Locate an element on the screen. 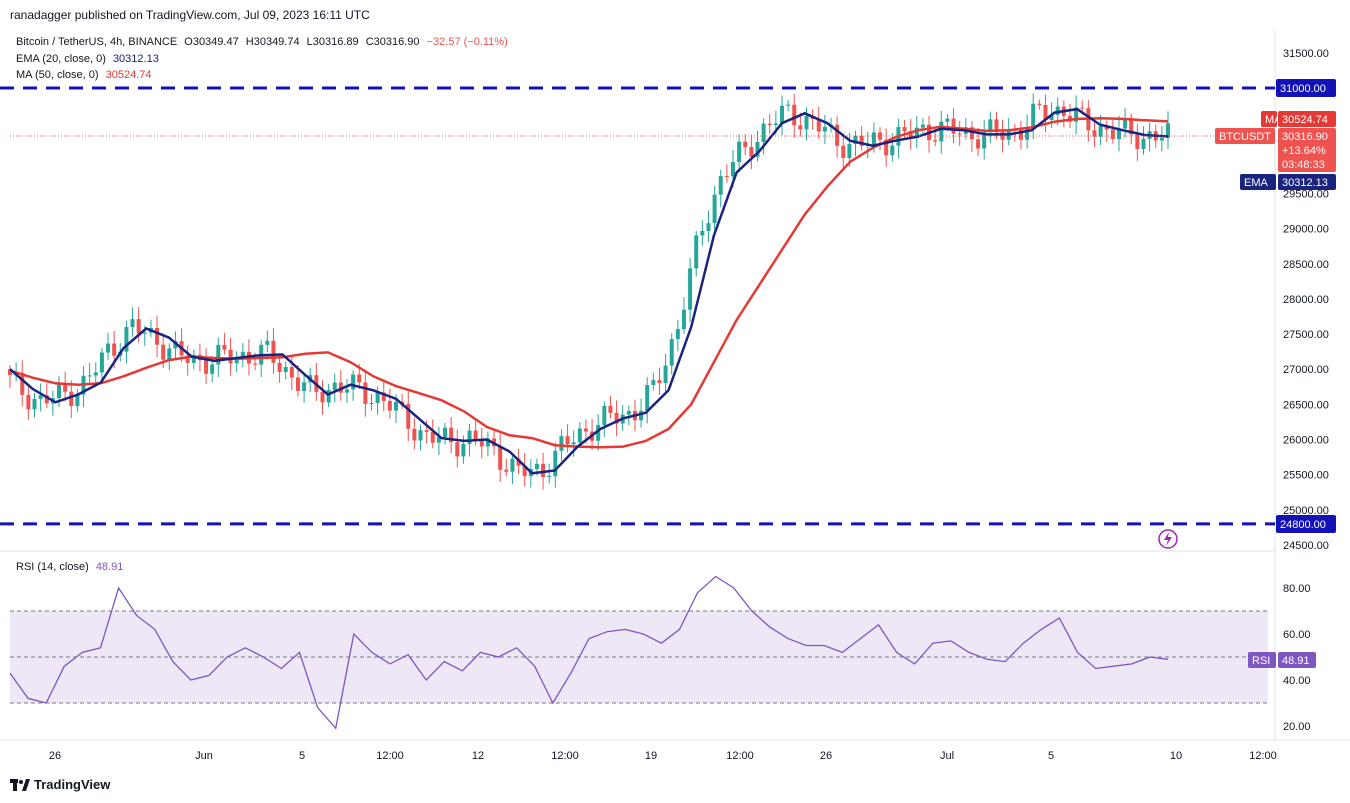 The height and width of the screenshot is (803, 1350). rsi-tag-label: RSI is located at coordinates (1261, 661).